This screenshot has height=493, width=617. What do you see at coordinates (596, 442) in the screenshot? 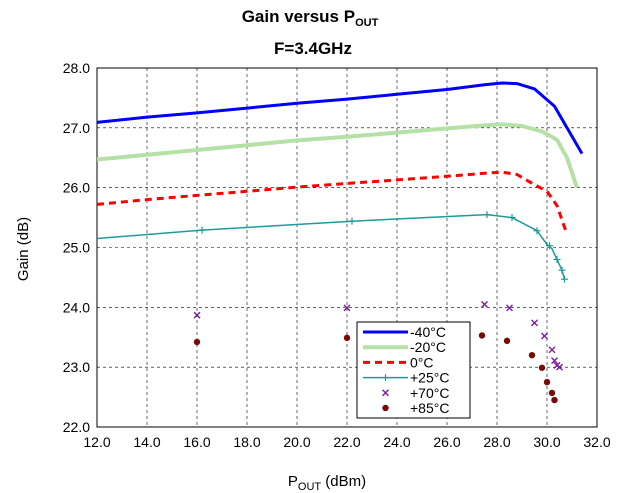
I see `x-tick-label: 32.0` at bounding box center [596, 442].